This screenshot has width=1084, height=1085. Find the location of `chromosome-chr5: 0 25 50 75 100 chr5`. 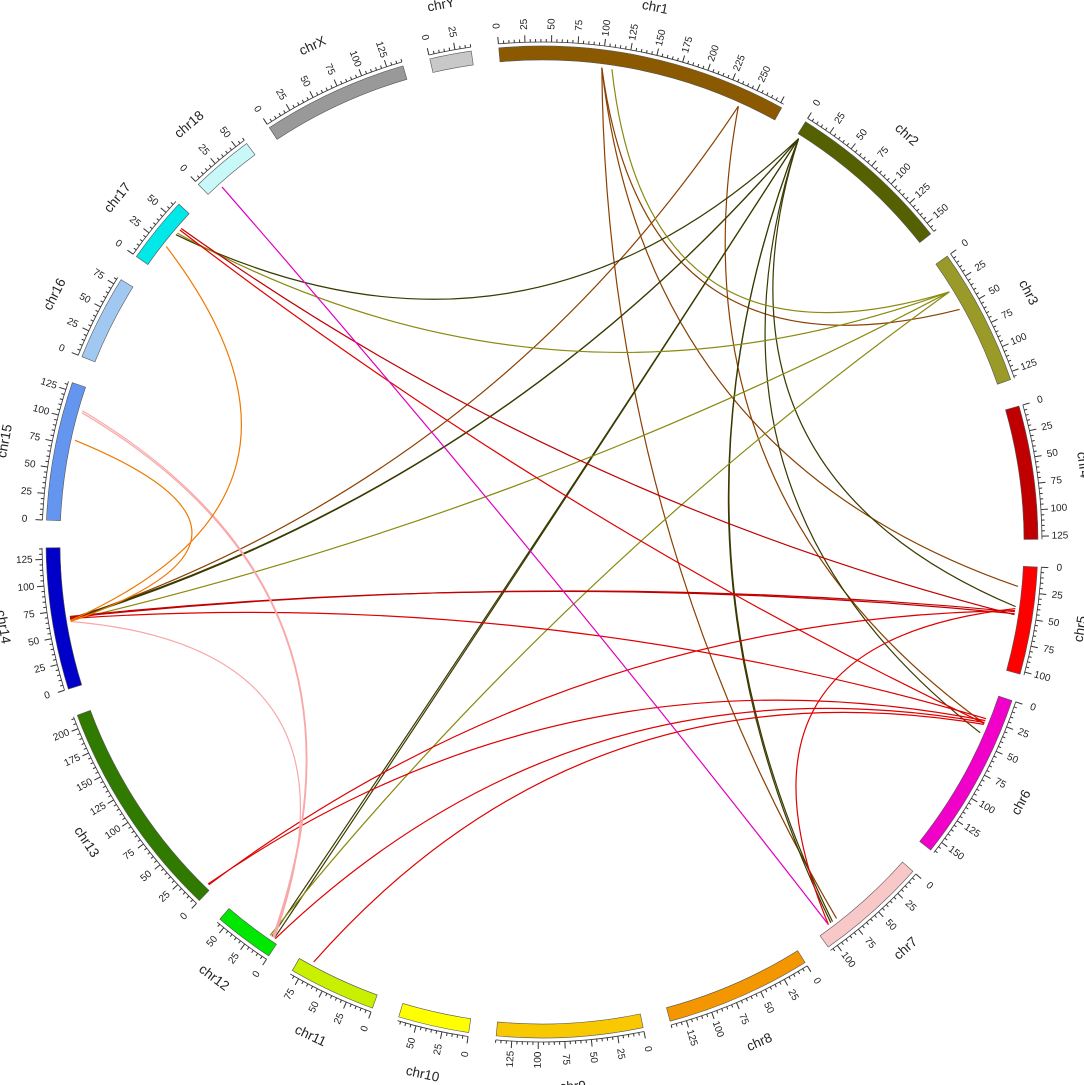

chromosome-chr5: 0 25 50 75 100 chr5 is located at coordinates (1045, 624).